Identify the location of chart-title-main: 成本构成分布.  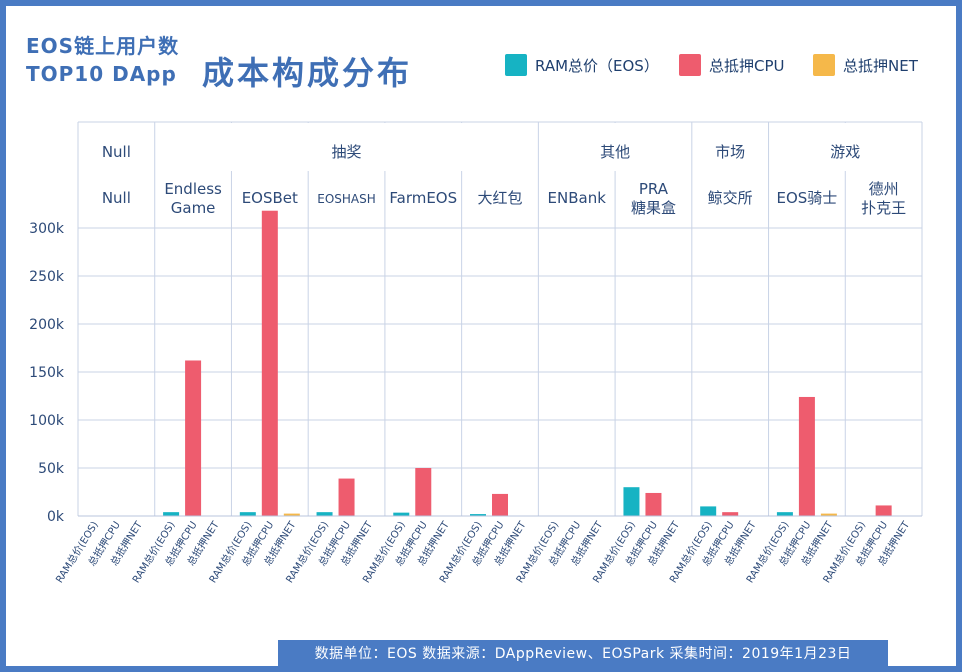
(307, 73).